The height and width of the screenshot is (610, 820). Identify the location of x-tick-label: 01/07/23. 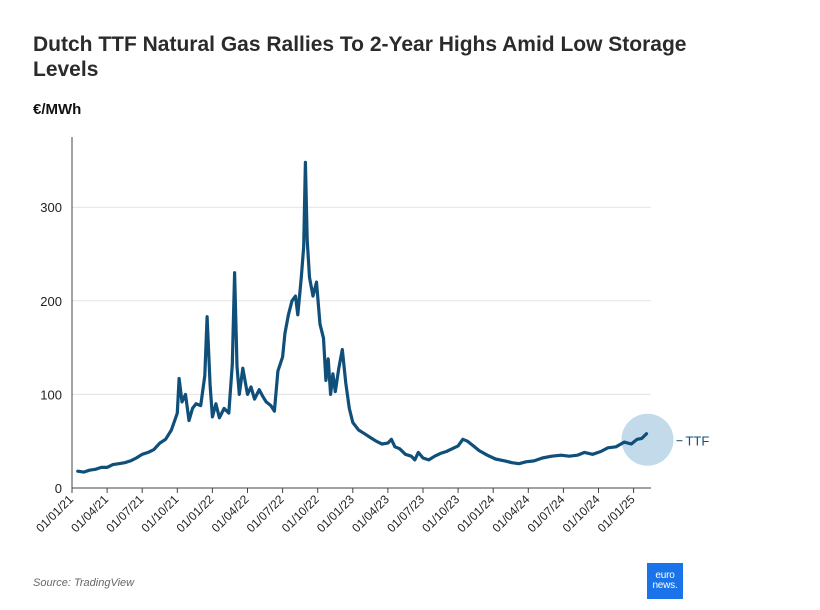
(405, 513).